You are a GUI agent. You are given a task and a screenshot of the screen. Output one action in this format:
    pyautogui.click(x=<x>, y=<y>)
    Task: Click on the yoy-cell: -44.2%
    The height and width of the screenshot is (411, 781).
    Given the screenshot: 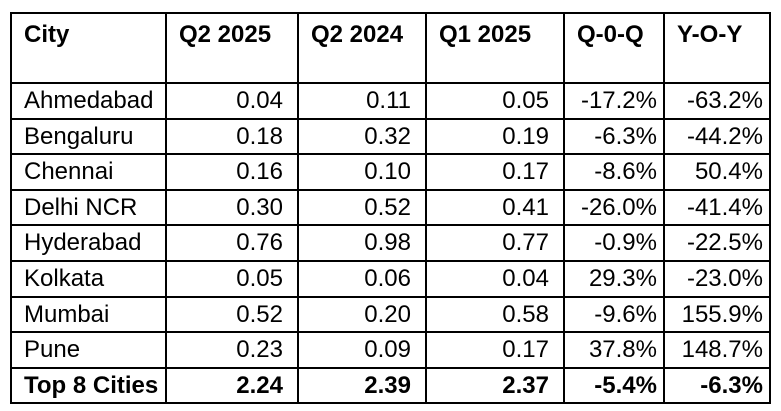 What is the action you would take?
    pyautogui.click(x=717, y=136)
    